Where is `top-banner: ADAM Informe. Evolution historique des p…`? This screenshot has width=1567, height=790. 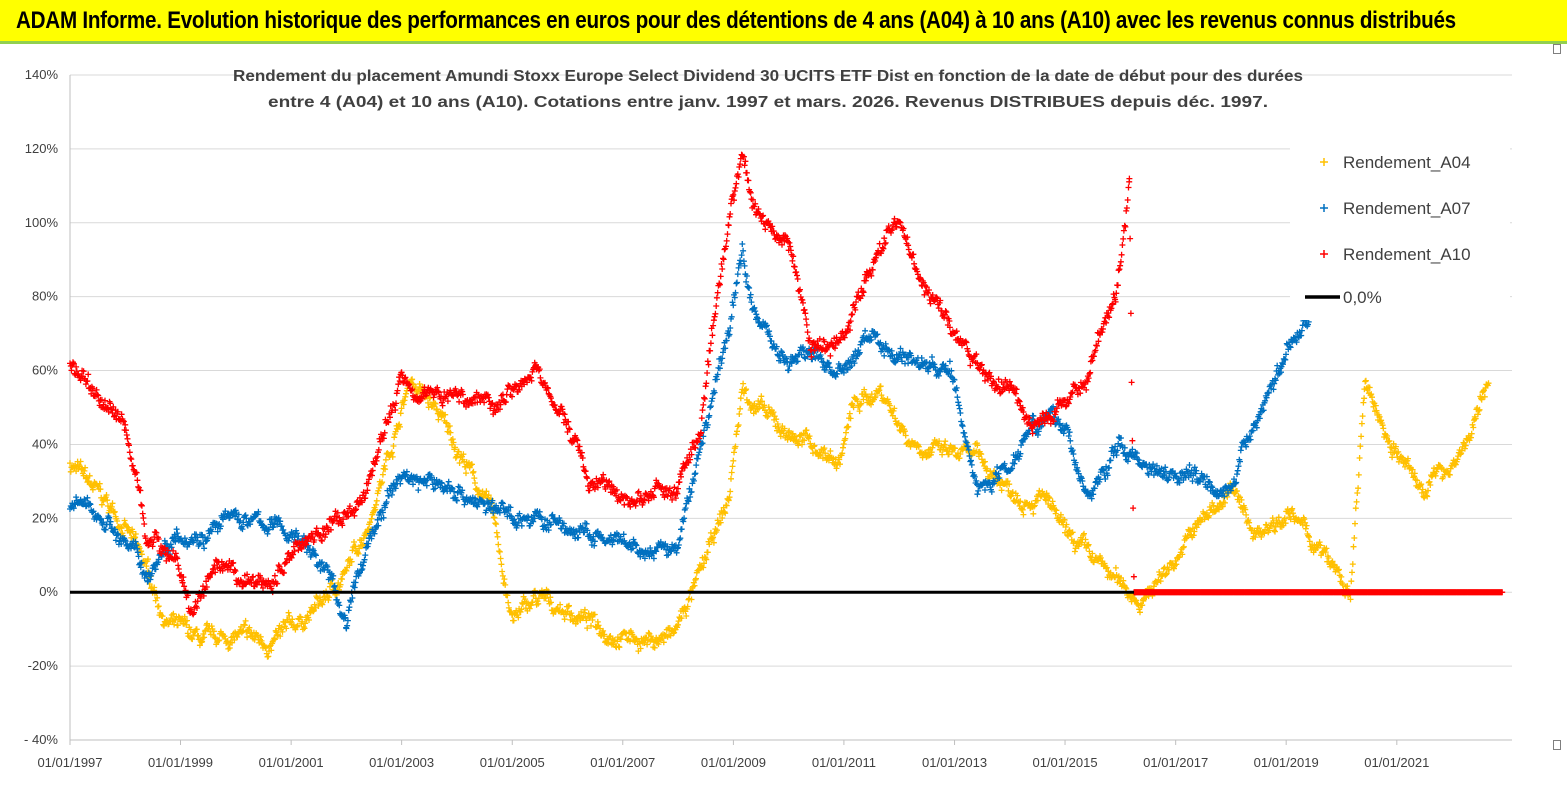 top-banner: ADAM Informe. Evolution historique des p… is located at coordinates (783, 22).